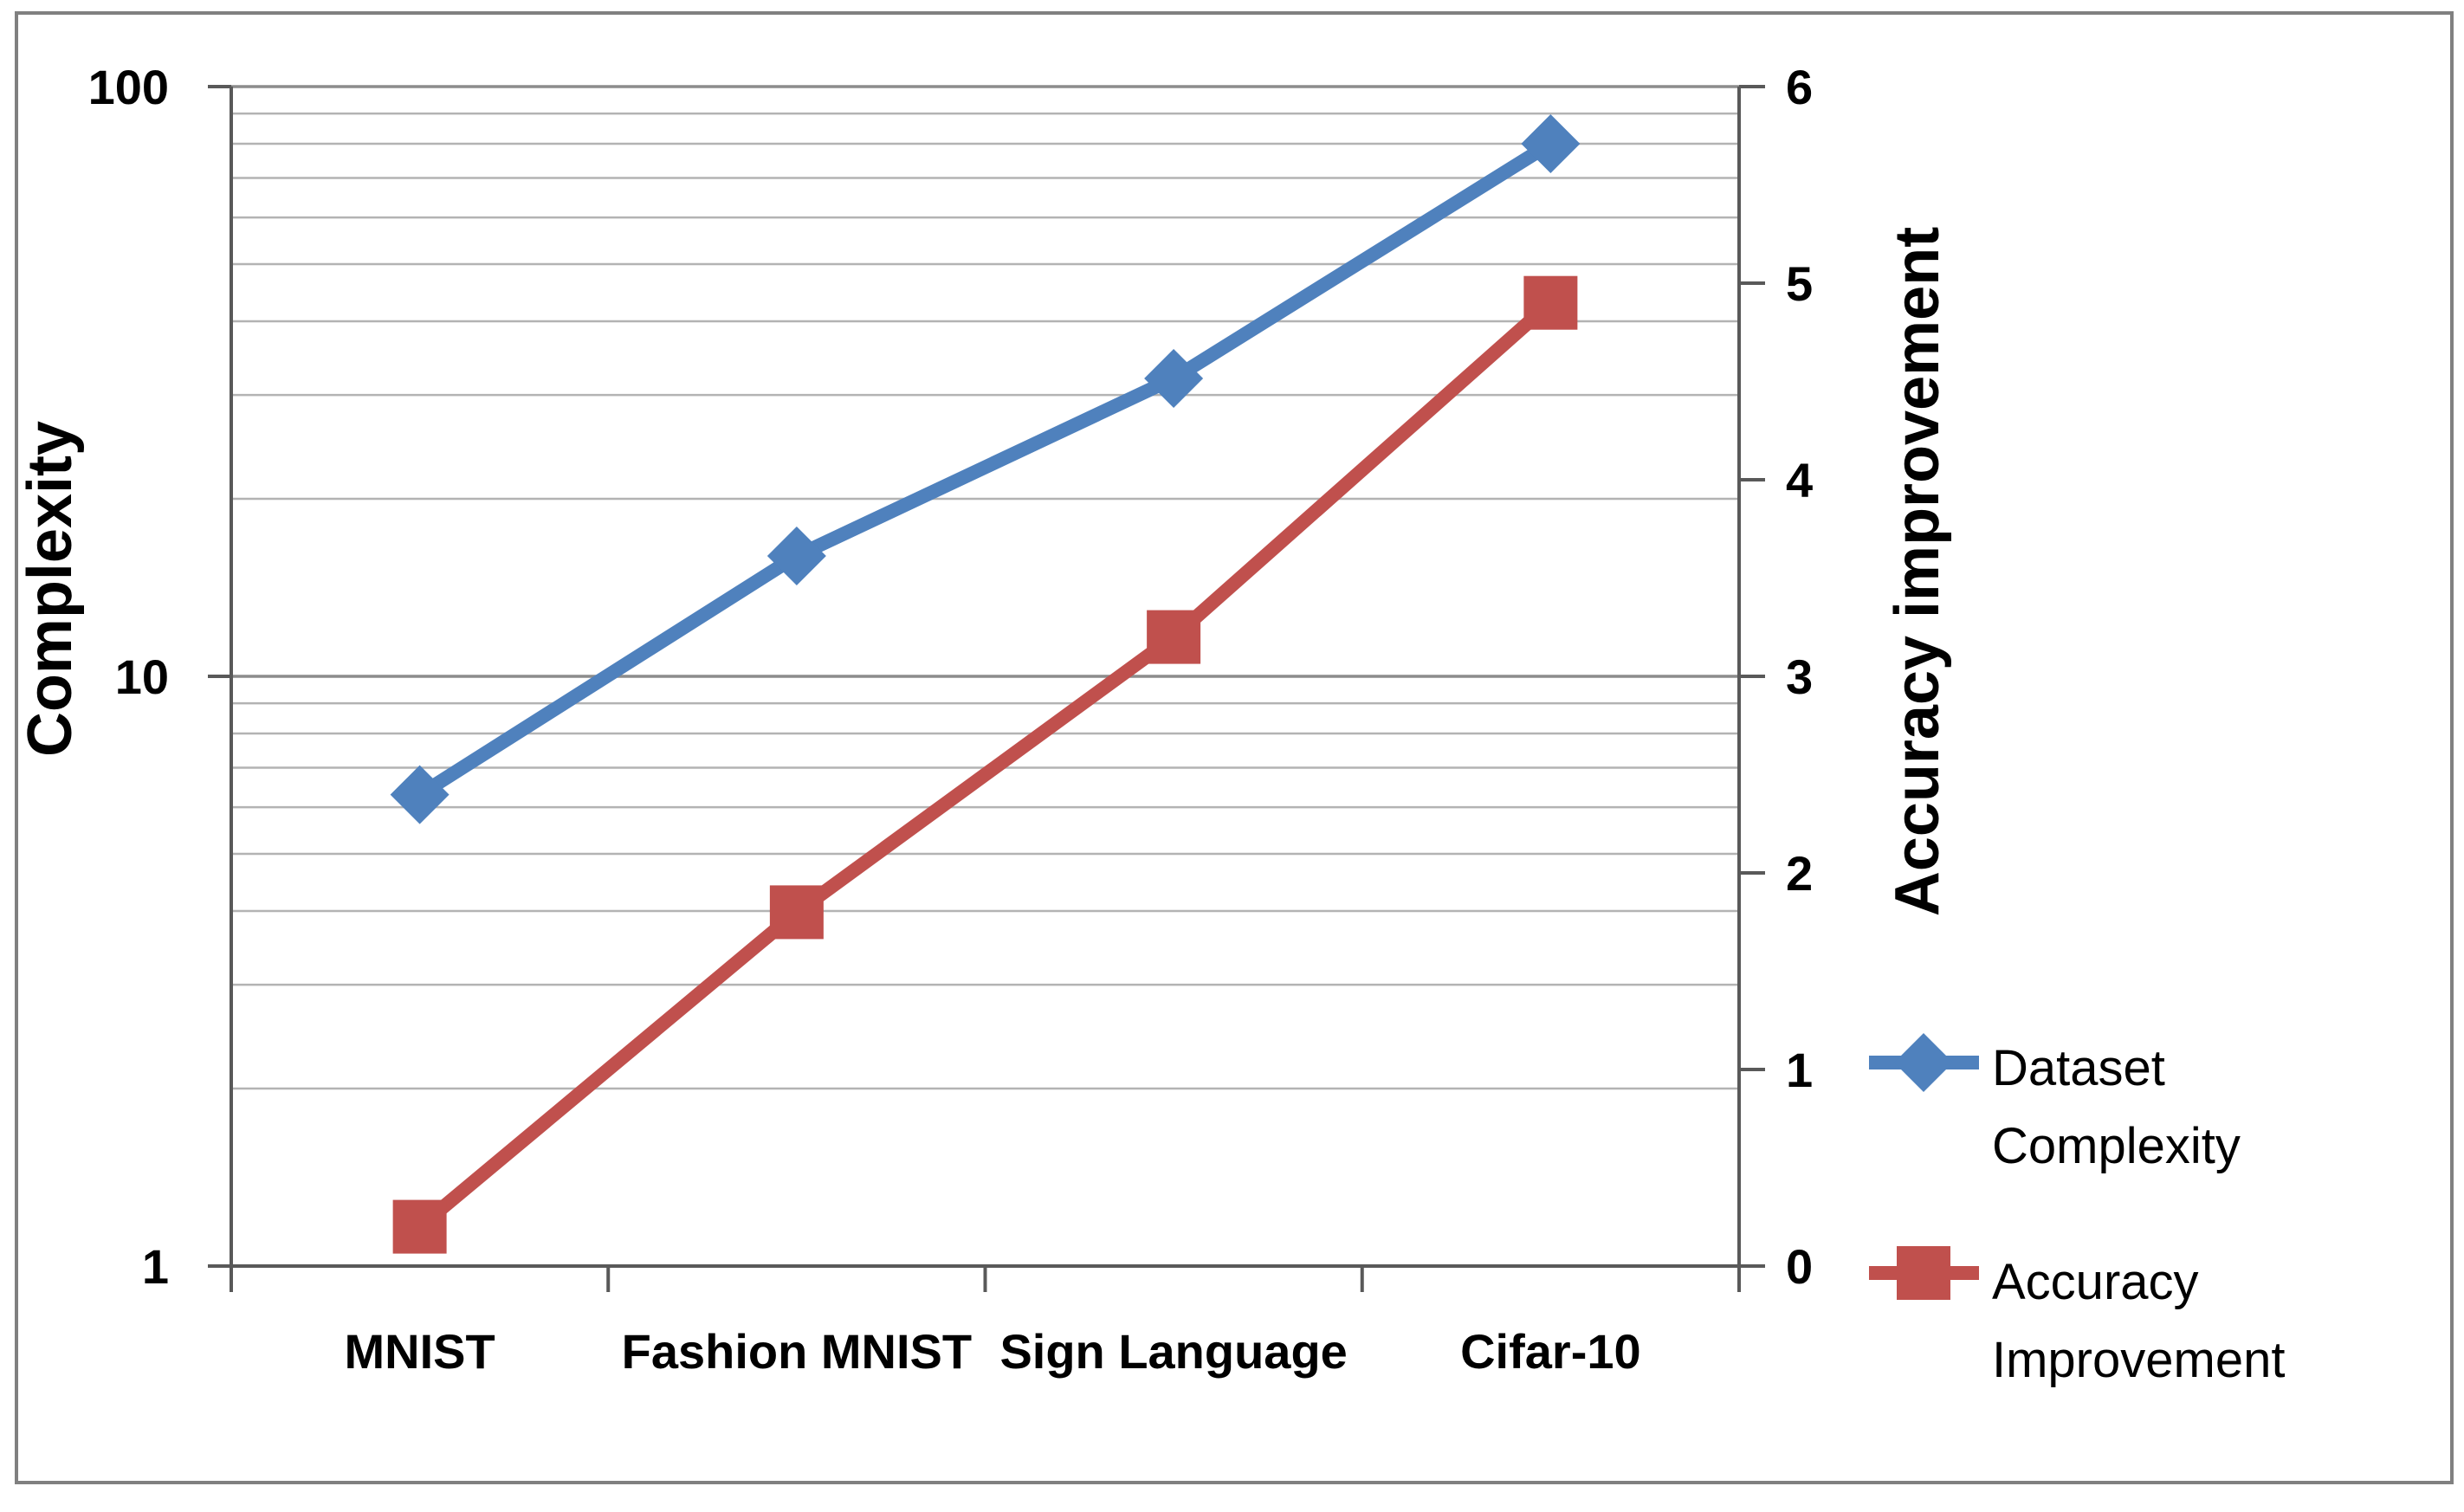 The height and width of the screenshot is (1512, 2464). Describe the element at coordinates (2138, 1360) in the screenshot. I see `legend-label-accuracy-improvement-line2: Improvement` at that location.